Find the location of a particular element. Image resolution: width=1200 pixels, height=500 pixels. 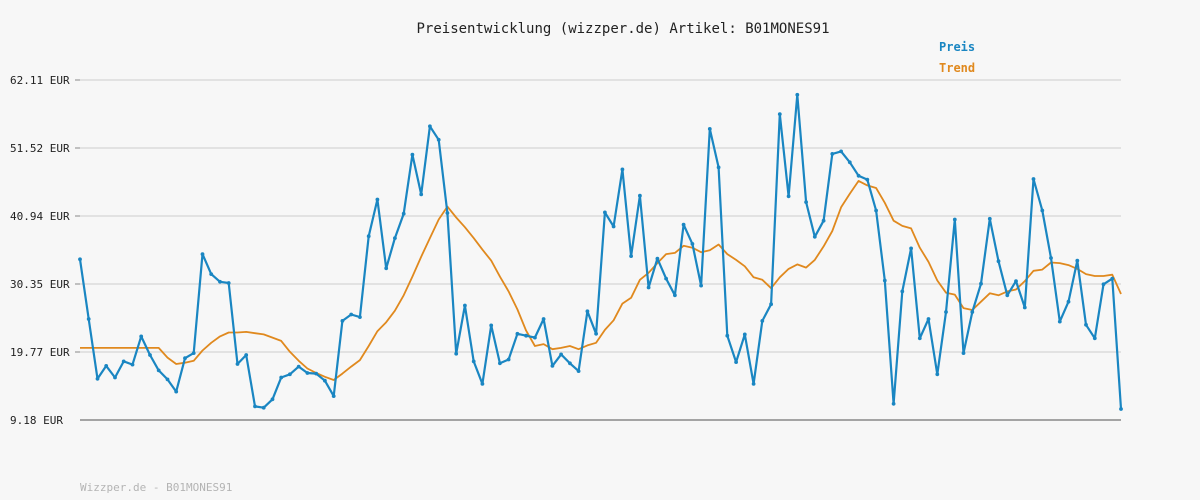

chart-legend: Preis Trend is located at coordinates (957, 57).